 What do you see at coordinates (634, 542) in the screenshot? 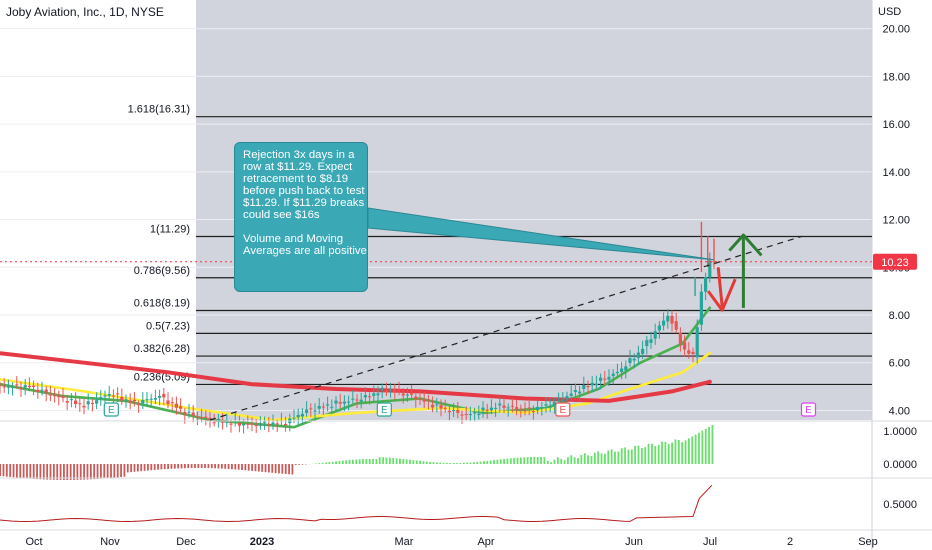
I see `time-tick-label: Jun` at bounding box center [634, 542].